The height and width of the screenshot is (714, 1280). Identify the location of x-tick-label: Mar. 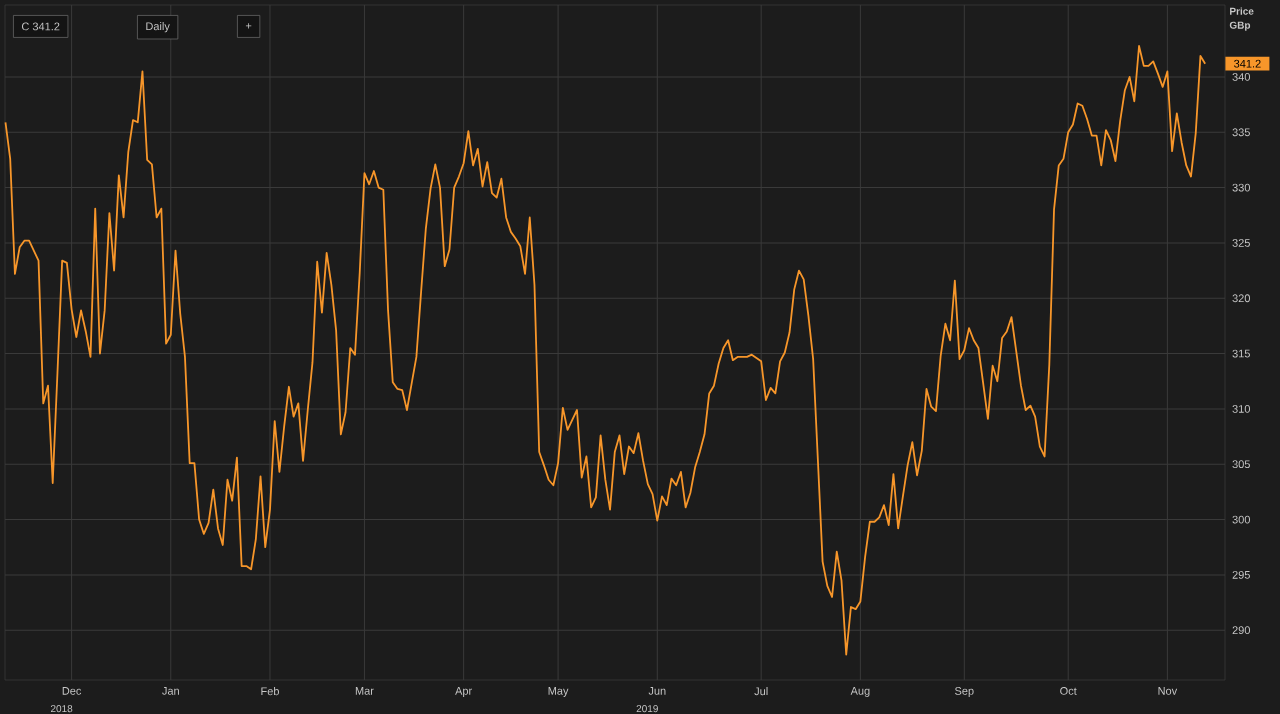
(364, 691).